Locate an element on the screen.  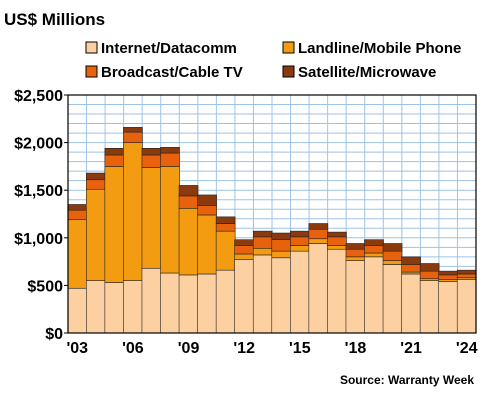
x-tick-label: '24 is located at coordinates (467, 348).